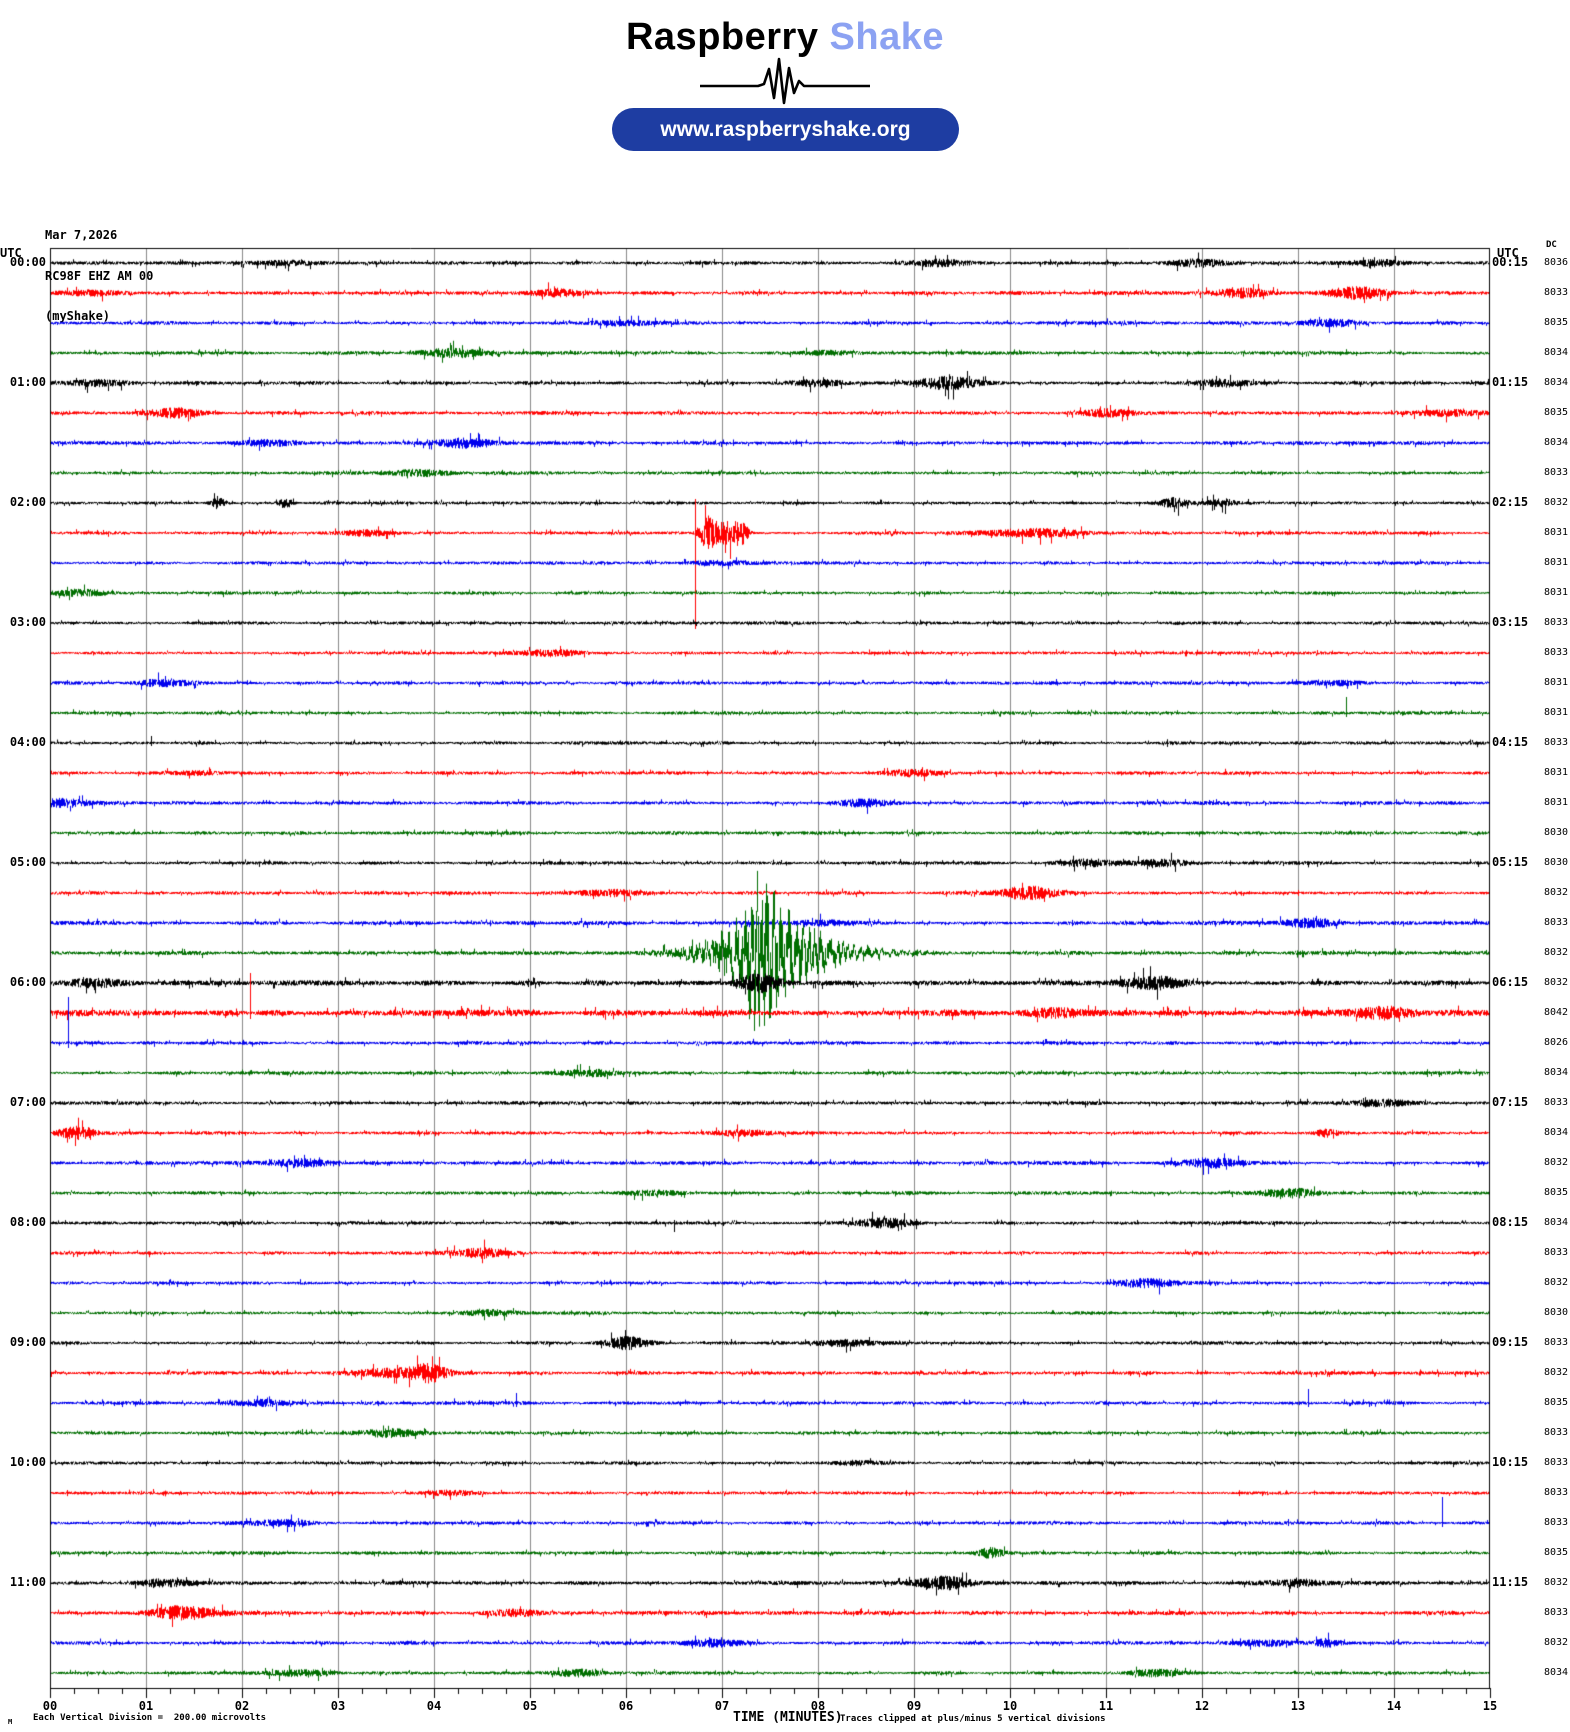 The height and width of the screenshot is (1732, 1570). What do you see at coordinates (27, 742) in the screenshot?
I see `utc-hour-label-left: 04:00` at bounding box center [27, 742].